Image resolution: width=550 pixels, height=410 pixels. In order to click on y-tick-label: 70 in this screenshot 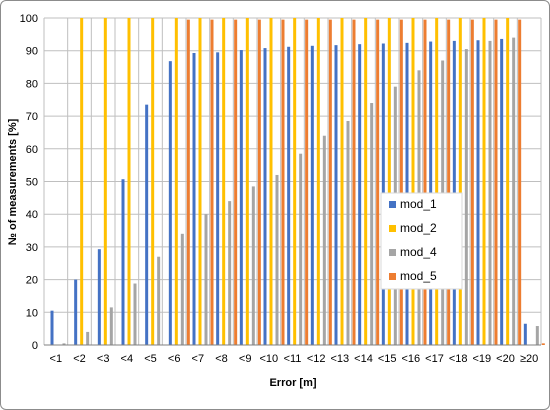, I will do `click(32, 117)`.